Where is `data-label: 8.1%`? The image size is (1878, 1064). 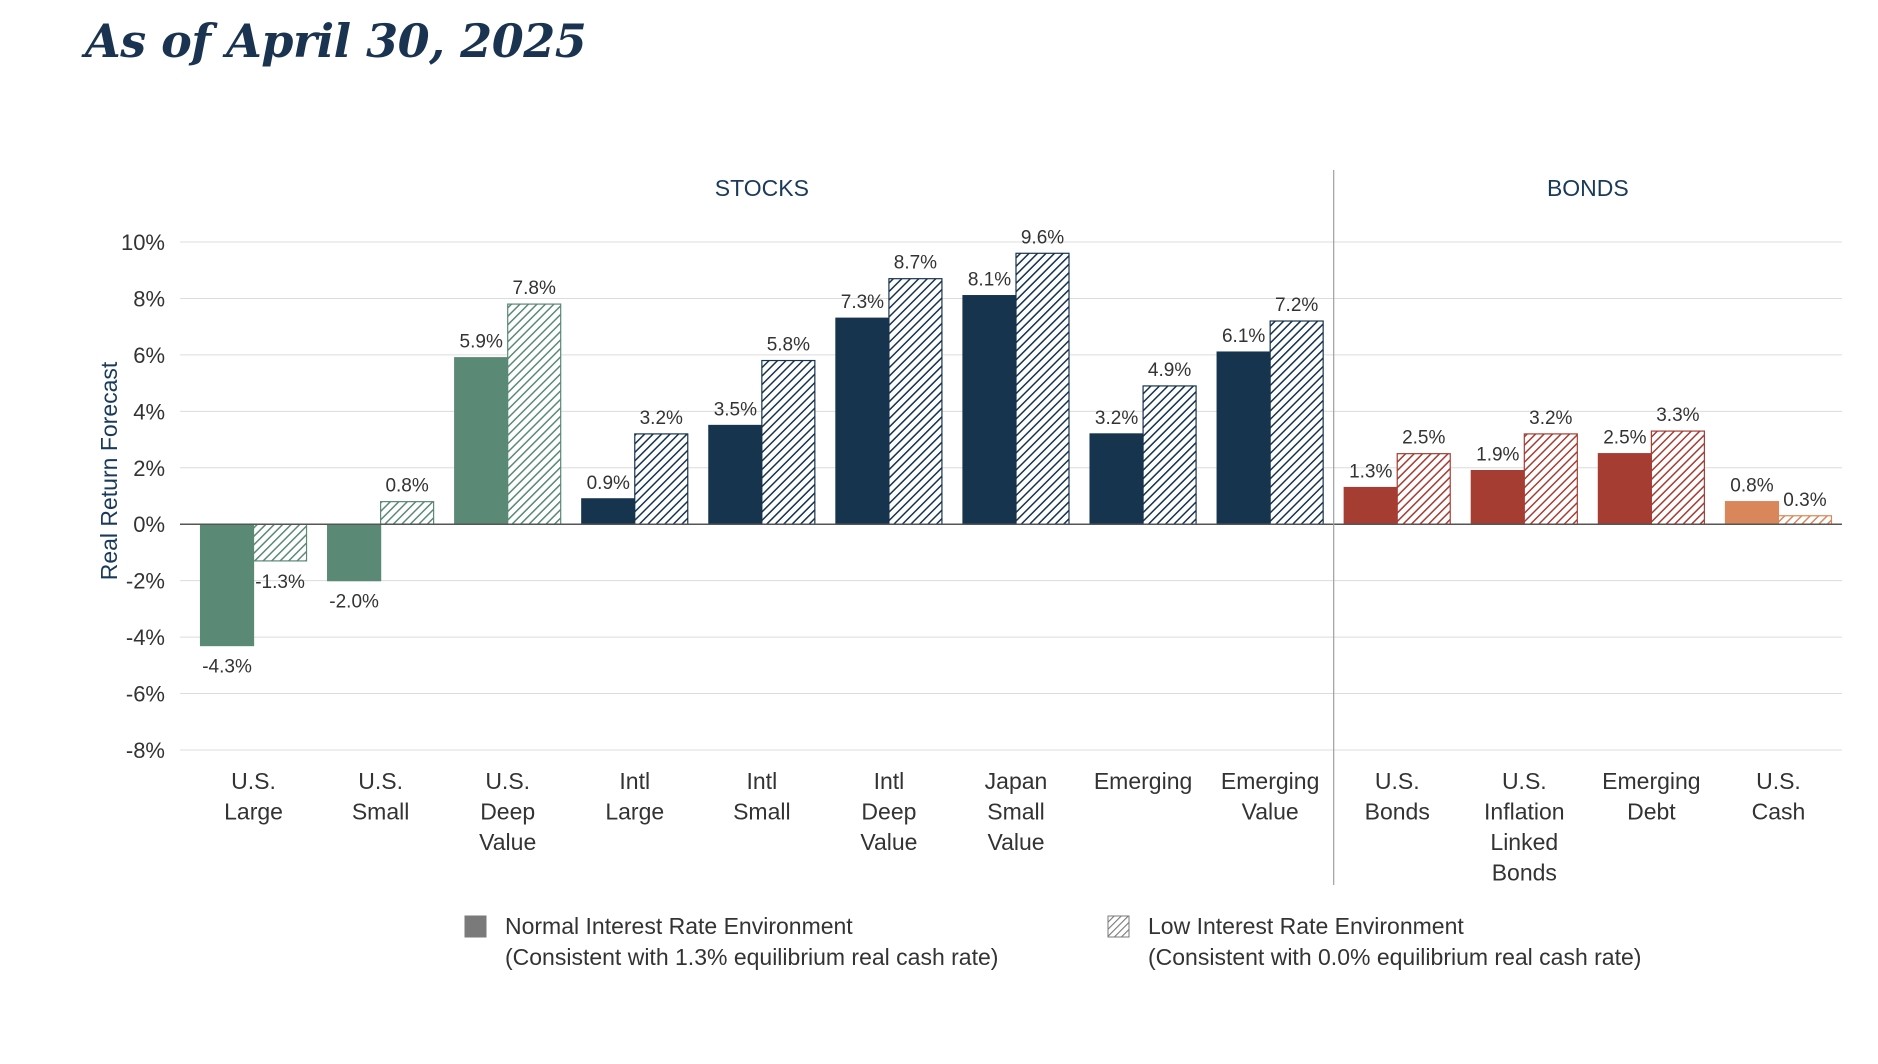 data-label: 8.1% is located at coordinates (989, 280).